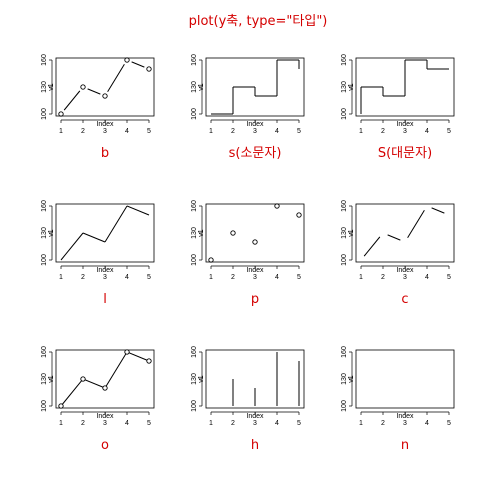 This screenshot has width=490, height=478. Describe the element at coordinates (248, 253) in the screenshot. I see `panel-p: 1 2 3 4 5 Index 100 130 160 v1 p` at that location.